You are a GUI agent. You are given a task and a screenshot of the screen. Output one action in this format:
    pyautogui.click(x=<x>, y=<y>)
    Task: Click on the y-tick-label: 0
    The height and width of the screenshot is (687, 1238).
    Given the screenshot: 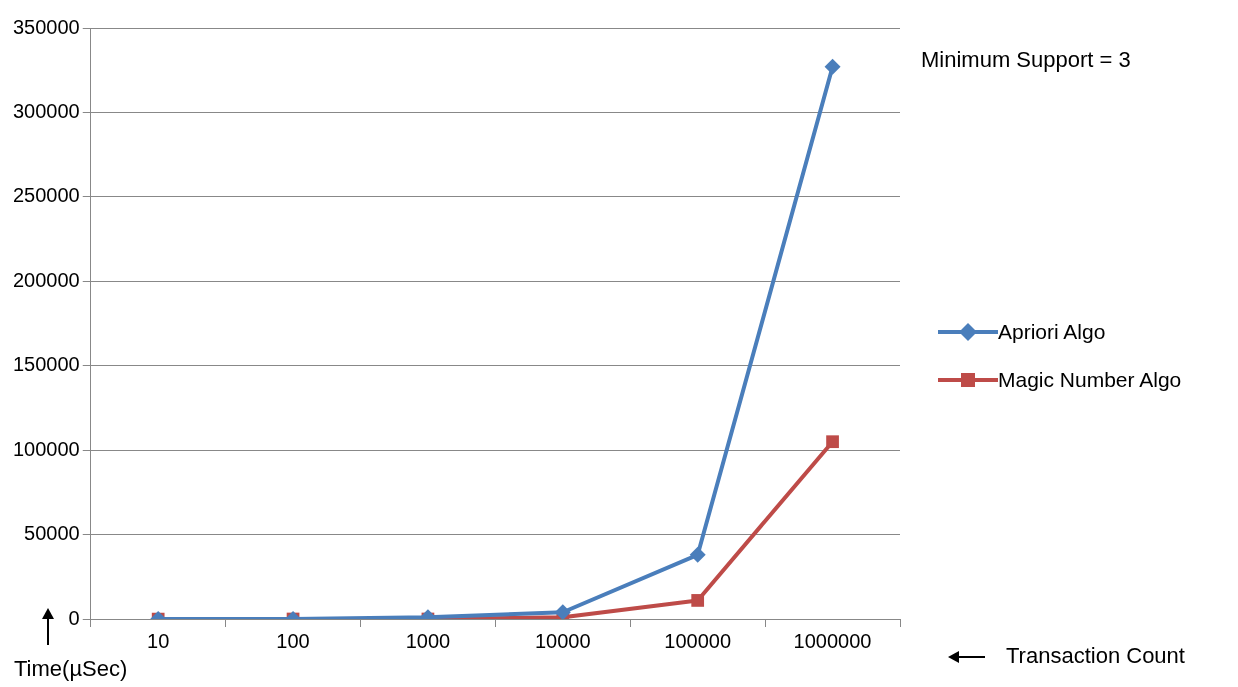 What is the action you would take?
    pyautogui.click(x=74, y=617)
    